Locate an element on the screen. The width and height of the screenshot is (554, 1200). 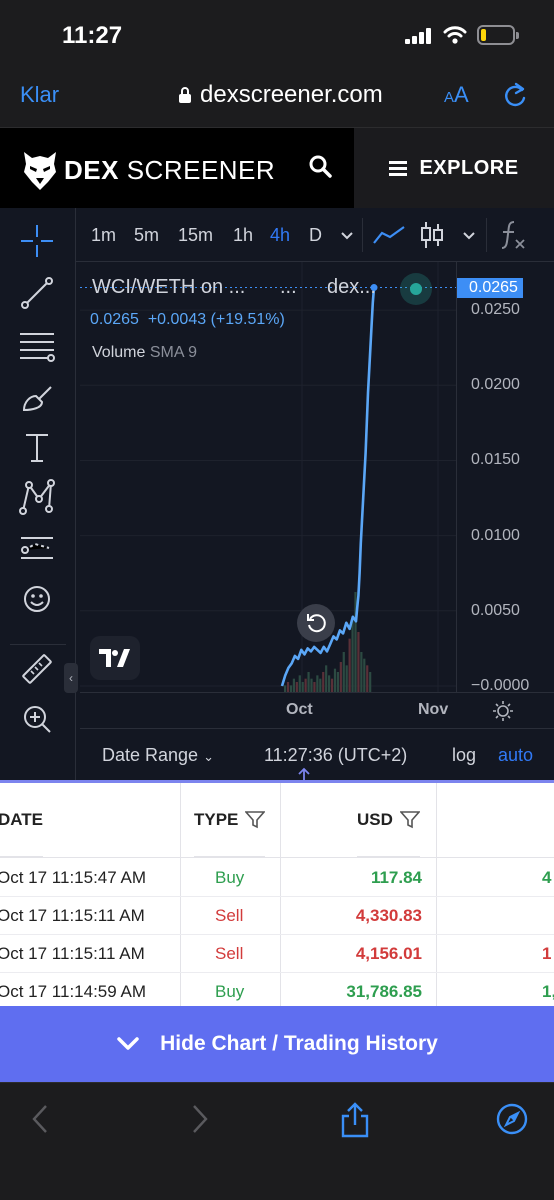
zoom-in-icon is located at coordinates (37, 719).